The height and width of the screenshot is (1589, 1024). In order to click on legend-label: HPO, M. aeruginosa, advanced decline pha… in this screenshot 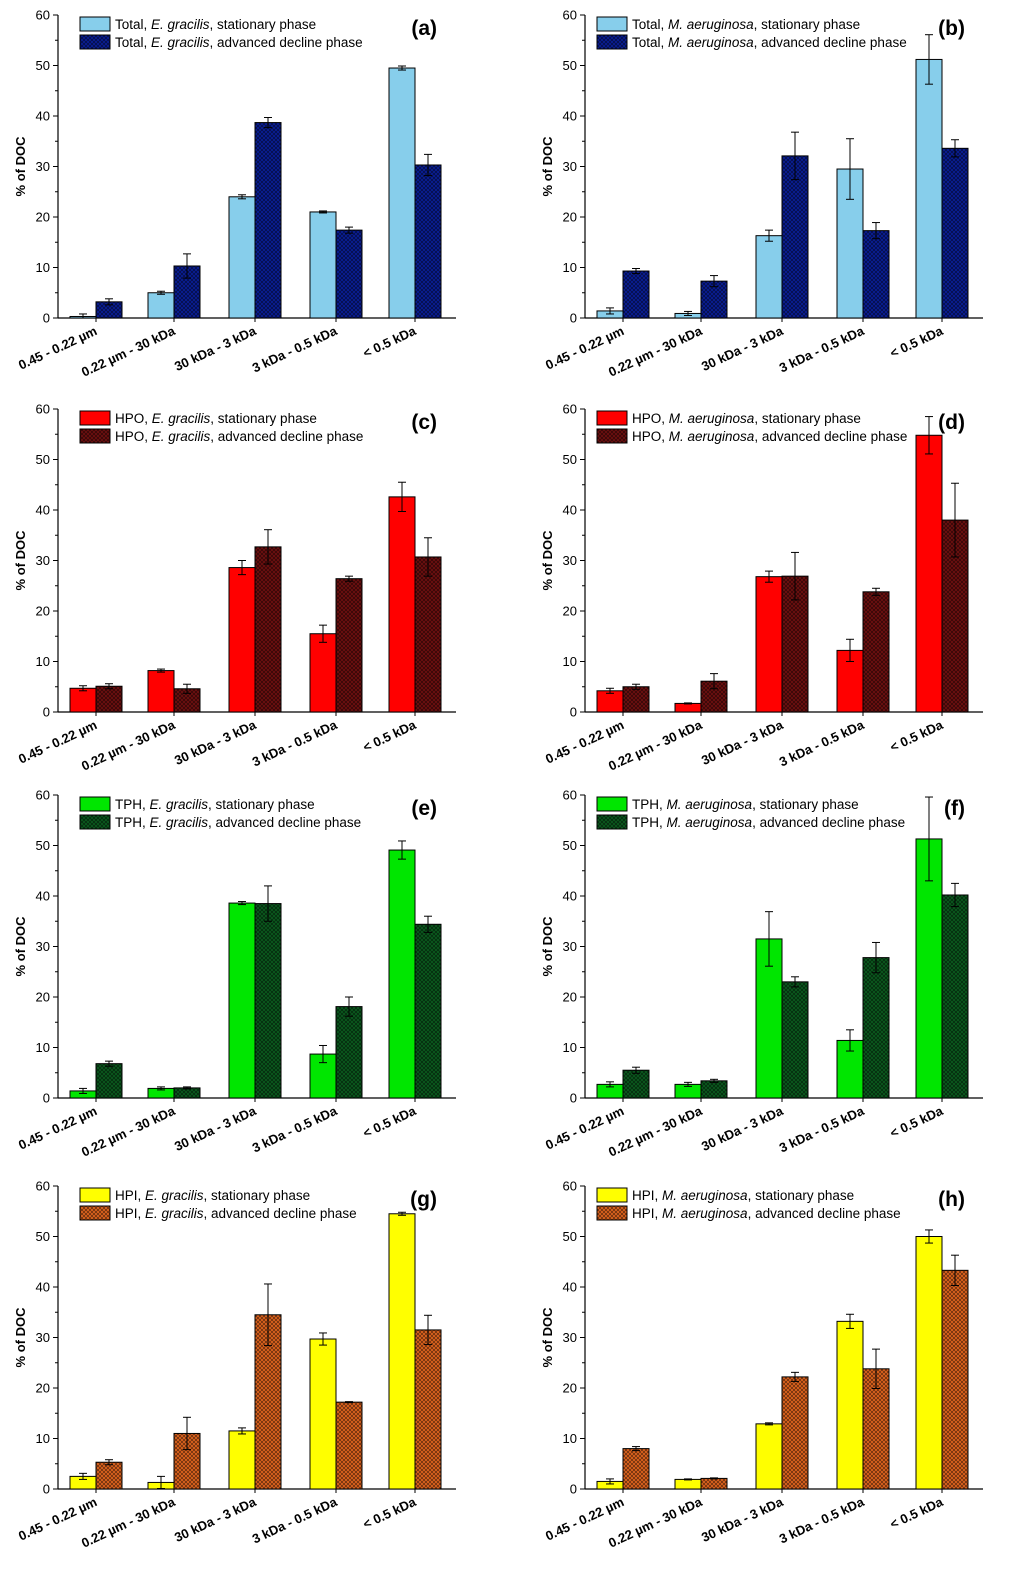, I will do `click(769, 436)`.